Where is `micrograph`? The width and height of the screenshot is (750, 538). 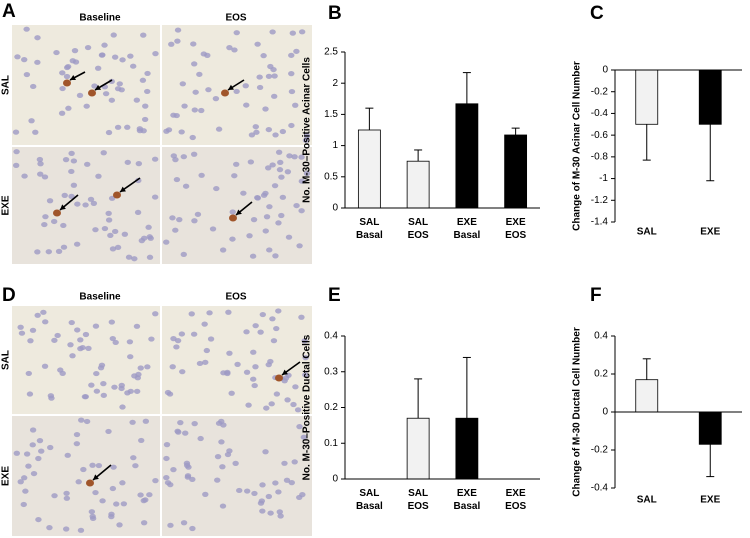
micrograph is located at coordinates (86, 85).